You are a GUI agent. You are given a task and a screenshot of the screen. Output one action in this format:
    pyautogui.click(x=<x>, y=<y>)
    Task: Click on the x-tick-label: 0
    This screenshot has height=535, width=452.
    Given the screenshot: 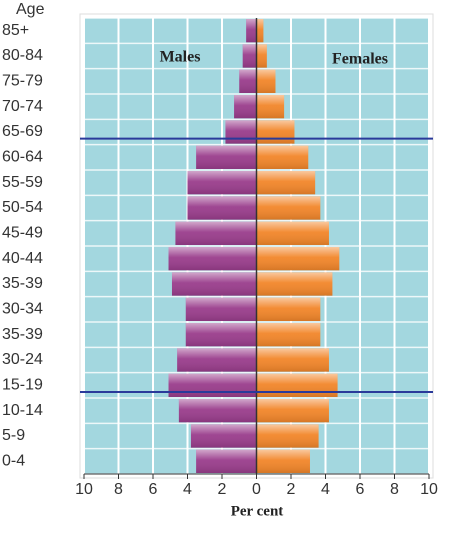 What is the action you would take?
    pyautogui.click(x=256, y=489)
    